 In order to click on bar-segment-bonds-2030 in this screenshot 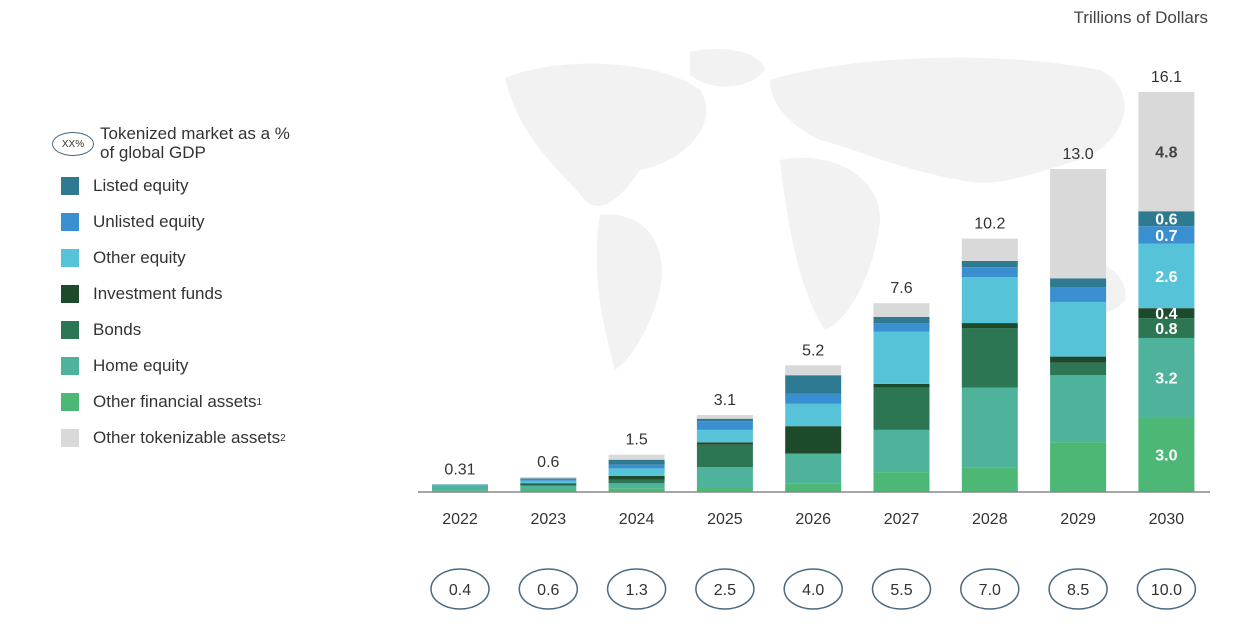, I will do `click(1166, 328)`.